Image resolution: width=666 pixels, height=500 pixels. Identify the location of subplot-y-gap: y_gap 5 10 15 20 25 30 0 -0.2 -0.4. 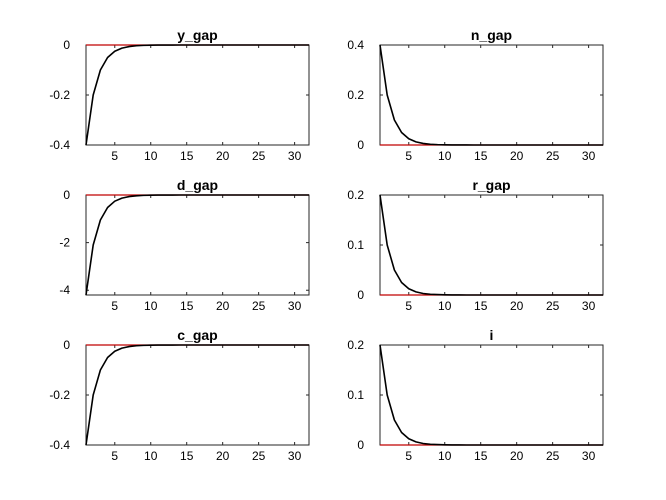
(179, 95).